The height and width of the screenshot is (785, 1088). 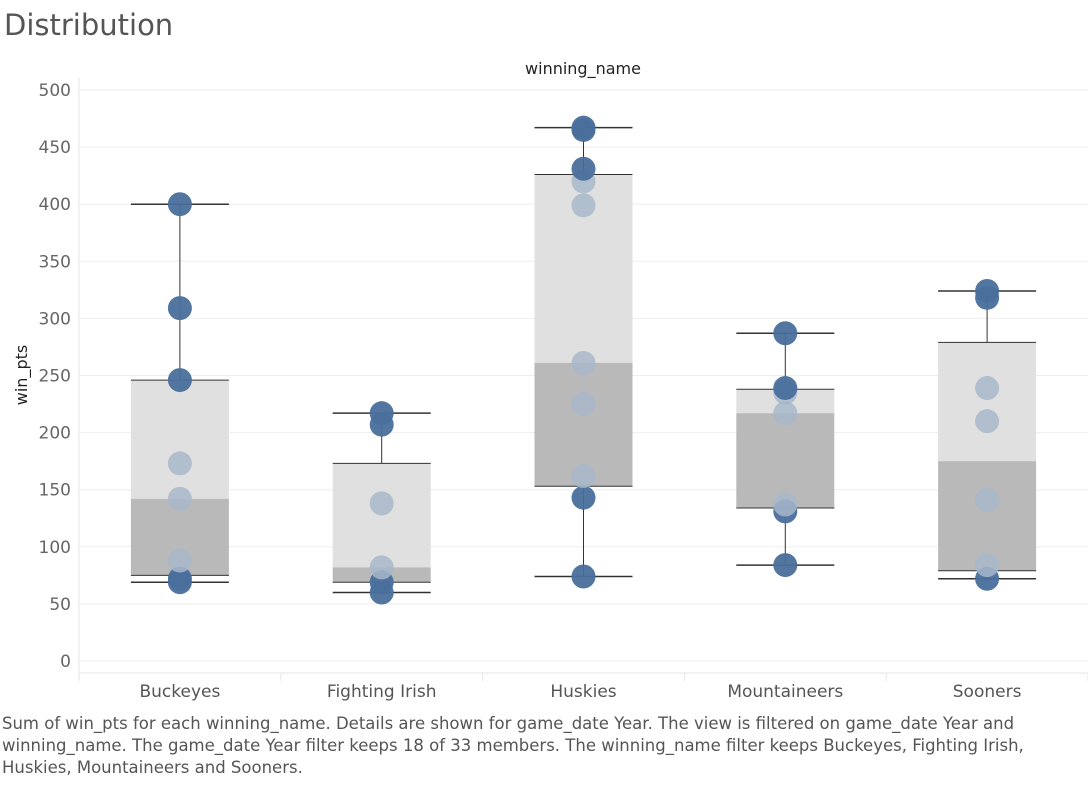 I want to click on y-tick-label: 200, so click(x=55, y=434).